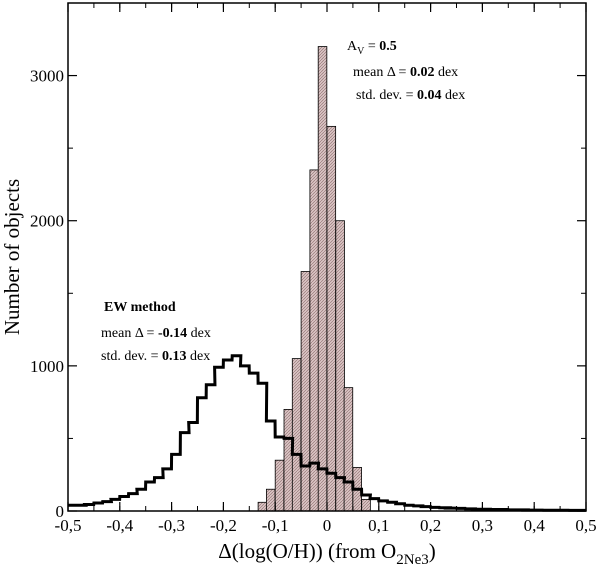 The image size is (598, 569). I want to click on ew-title: EW method, so click(140, 307).